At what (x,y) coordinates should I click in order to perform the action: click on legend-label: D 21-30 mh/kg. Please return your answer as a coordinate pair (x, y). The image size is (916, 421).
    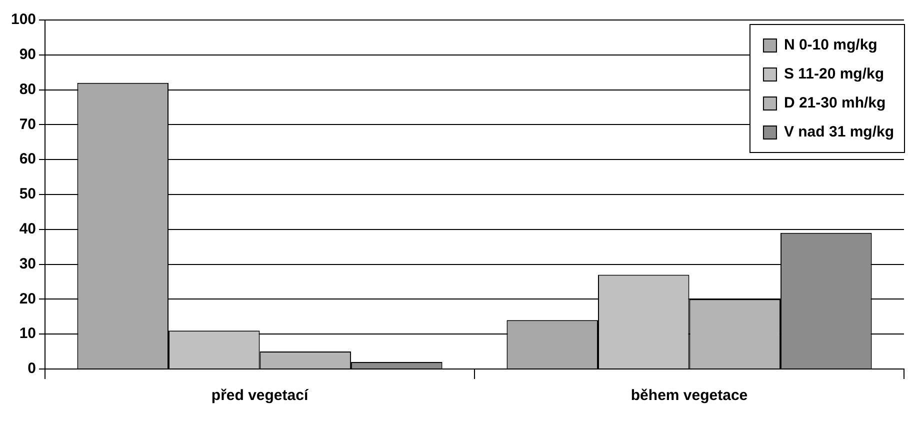
    Looking at the image, I should click on (835, 103).